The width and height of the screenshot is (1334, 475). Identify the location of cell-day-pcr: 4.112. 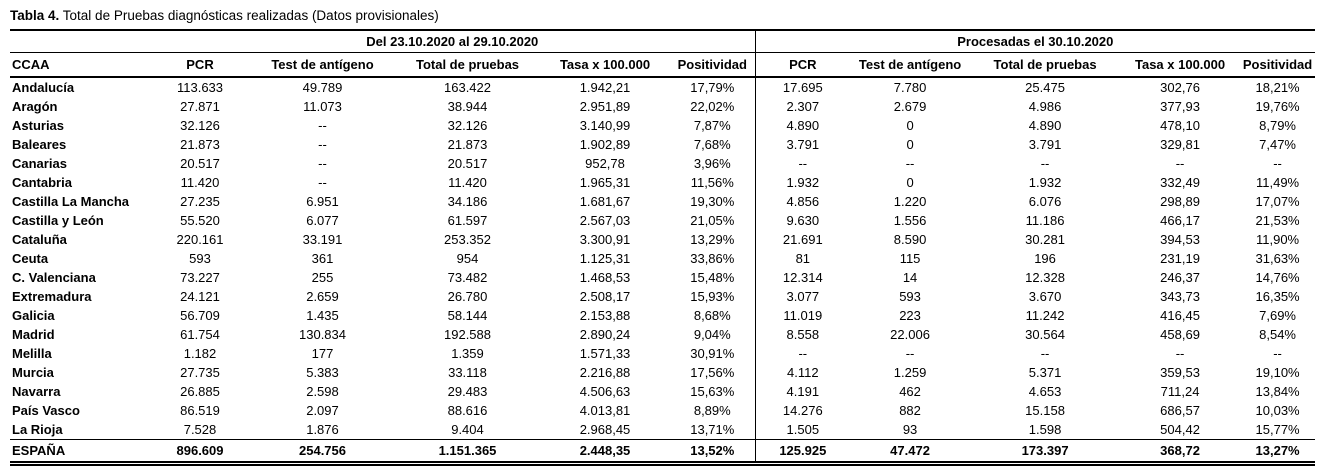
(802, 372).